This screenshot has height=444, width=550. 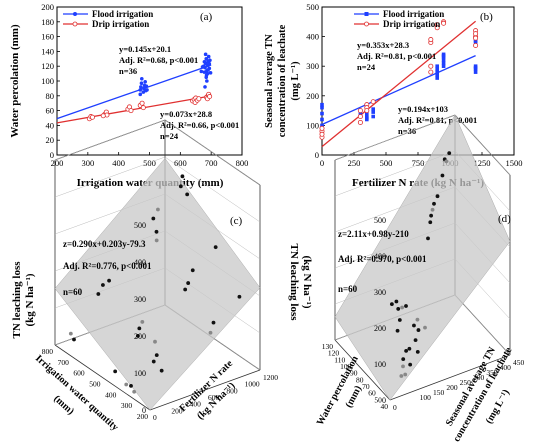 I want to click on panel-a-fit-lines, so click(x=134, y=94).